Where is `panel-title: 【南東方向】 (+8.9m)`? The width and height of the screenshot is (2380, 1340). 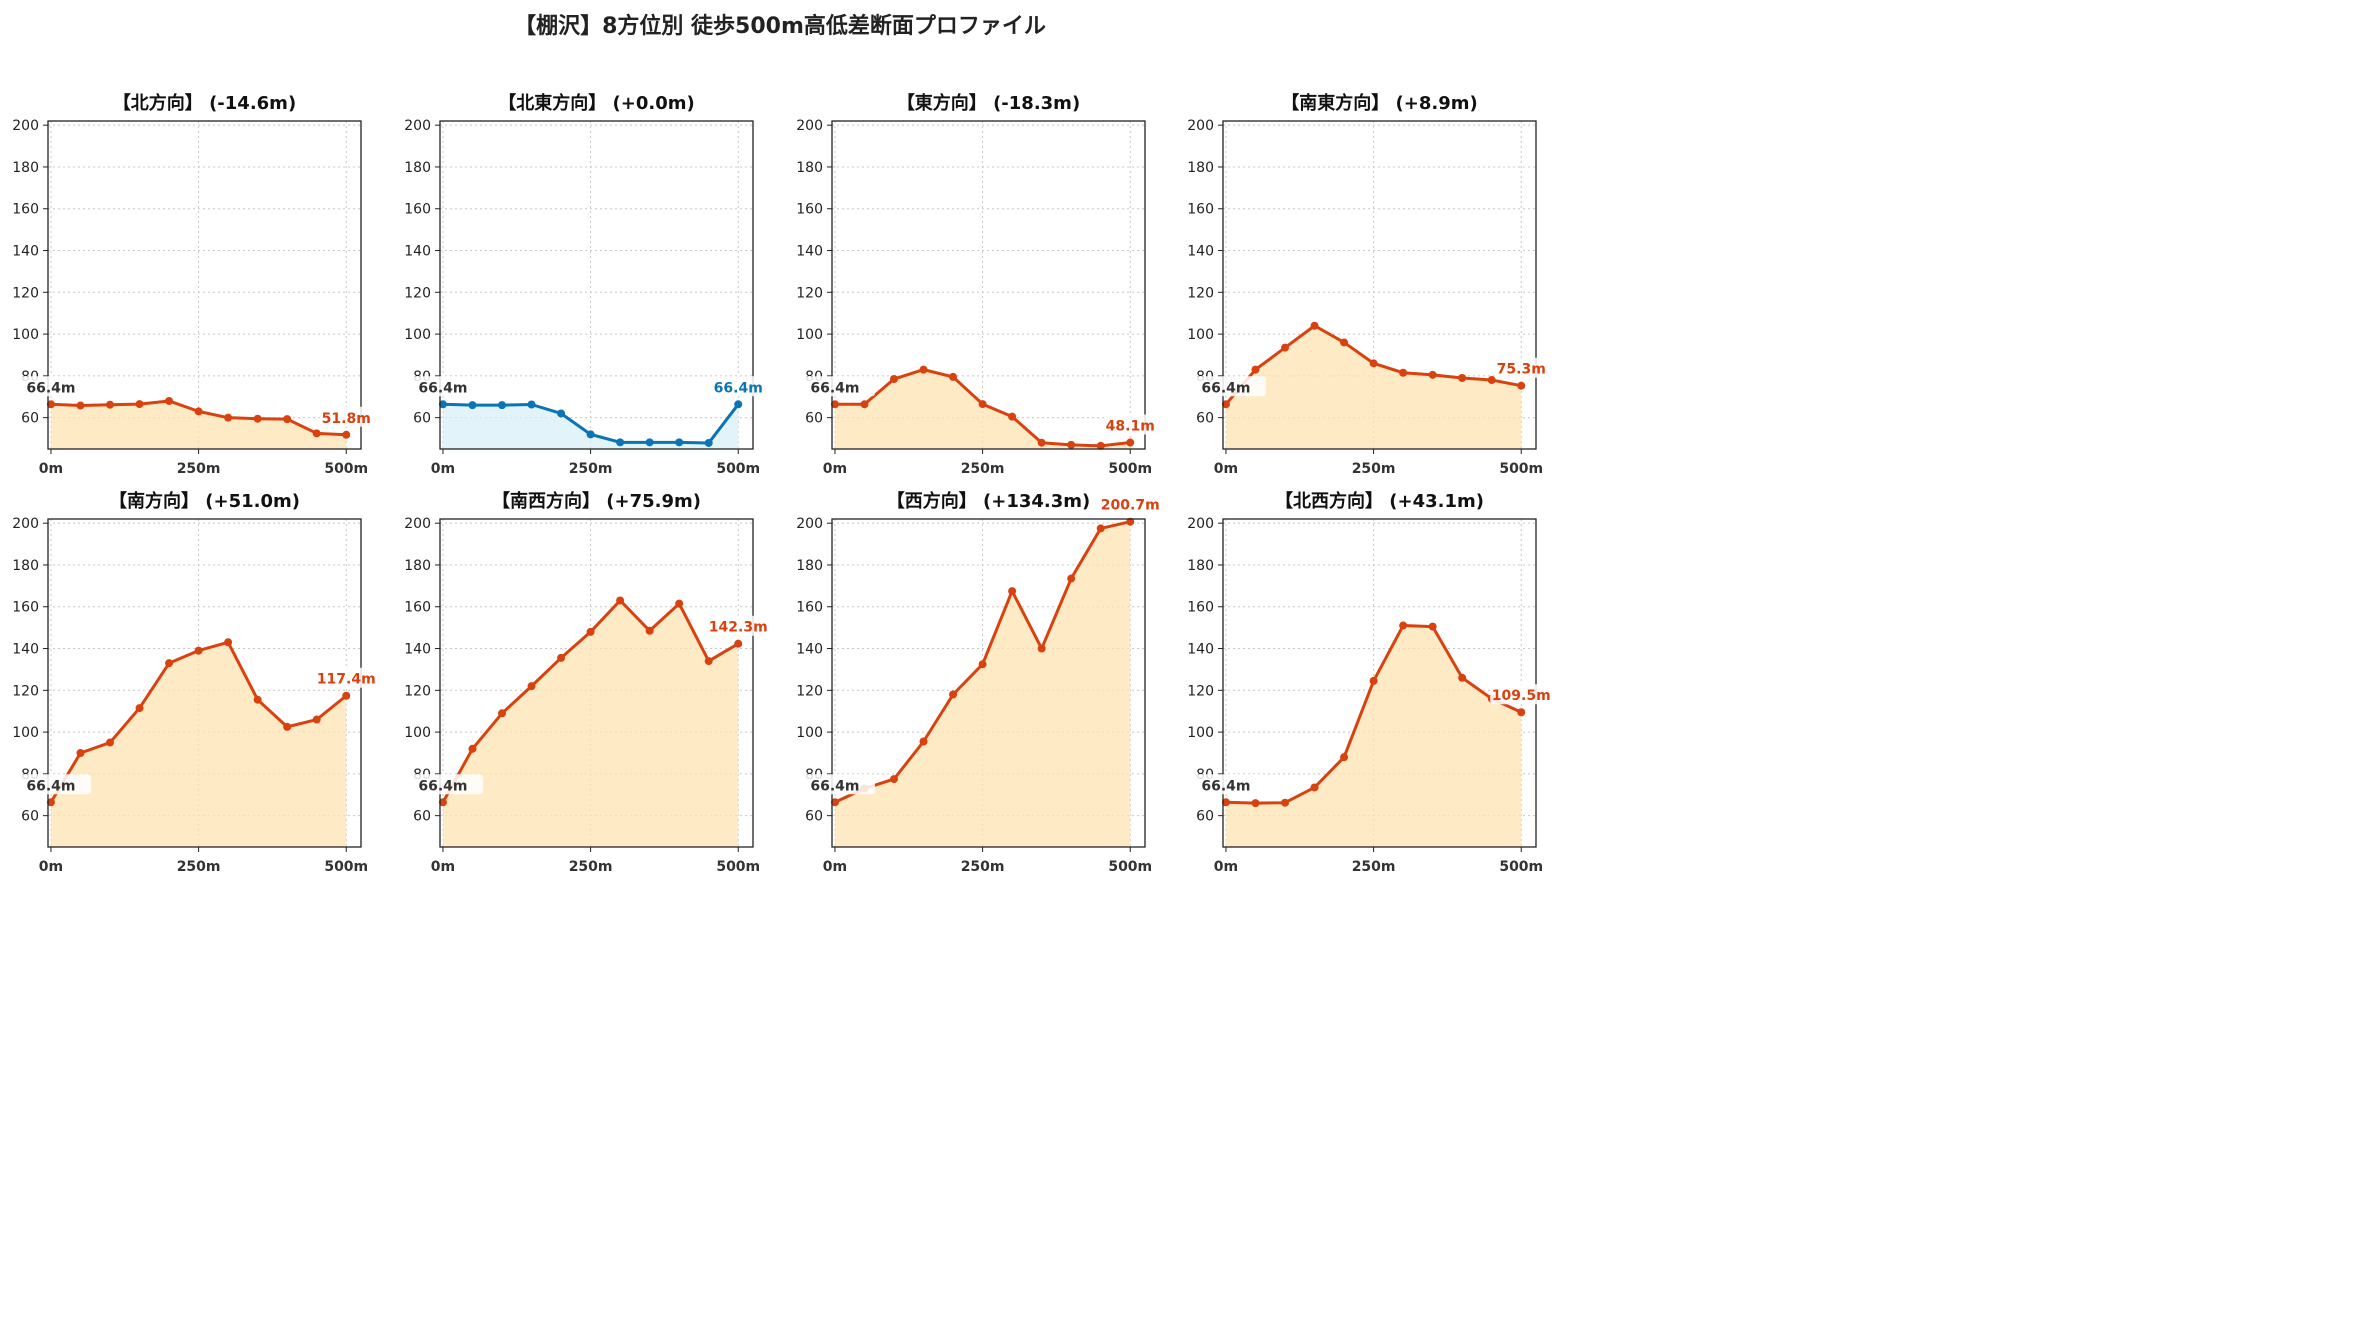
panel-title: 【南東方向】 (+8.9m) is located at coordinates (1379, 103).